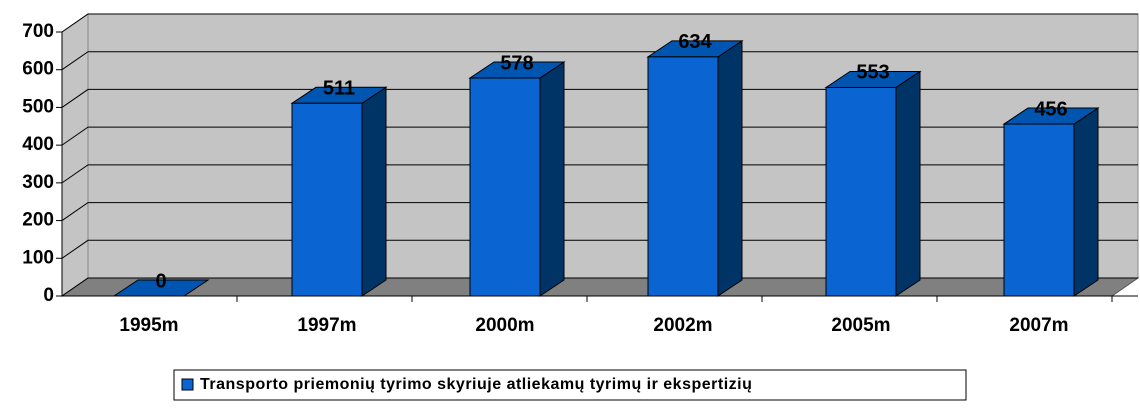 The height and width of the screenshot is (408, 1140). I want to click on value-label: 578, so click(516, 63).